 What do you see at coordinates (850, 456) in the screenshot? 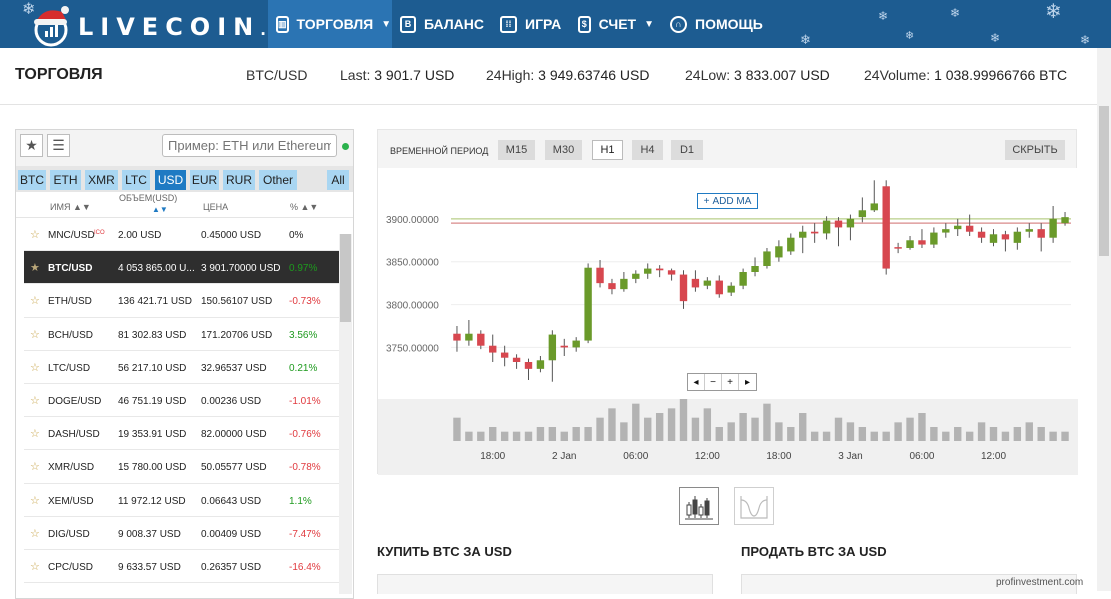
I see `x-tick-label: 3 Jan` at bounding box center [850, 456].